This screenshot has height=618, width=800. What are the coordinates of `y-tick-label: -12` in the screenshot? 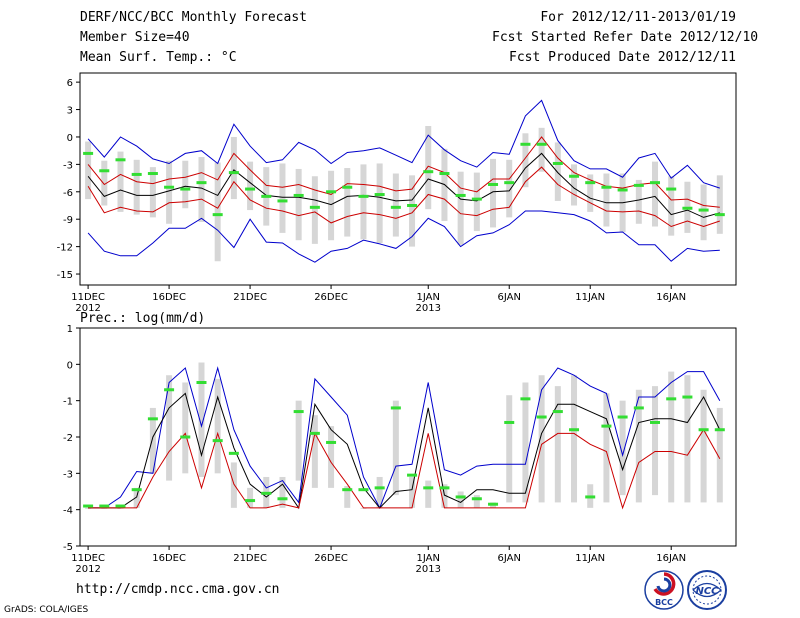 It's located at (65, 248).